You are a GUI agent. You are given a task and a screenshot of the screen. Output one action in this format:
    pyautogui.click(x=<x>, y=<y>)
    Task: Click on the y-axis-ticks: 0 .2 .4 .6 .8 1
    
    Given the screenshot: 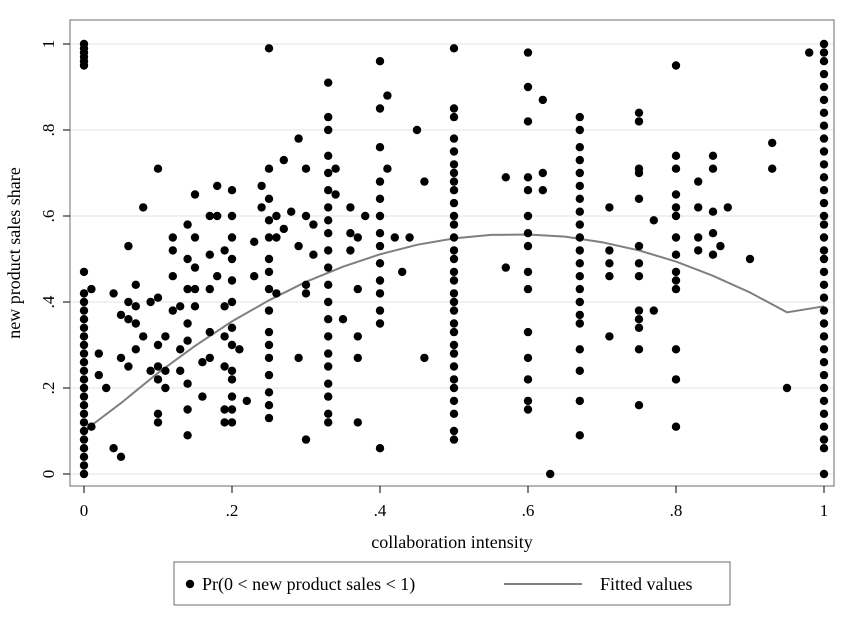 What is the action you would take?
    pyautogui.click(x=54, y=259)
    